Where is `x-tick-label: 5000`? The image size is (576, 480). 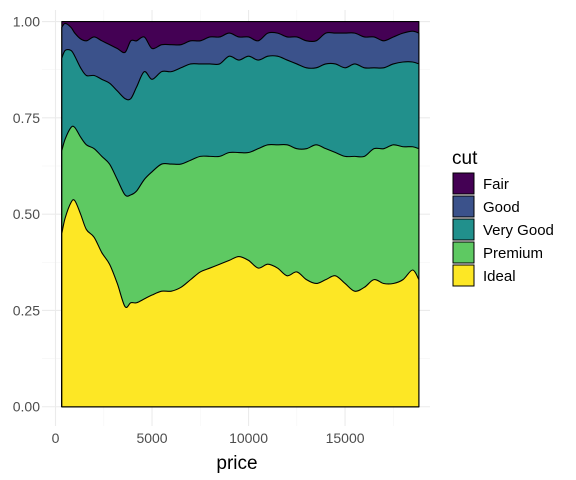 x-tick-label: 5000 is located at coordinates (151, 438).